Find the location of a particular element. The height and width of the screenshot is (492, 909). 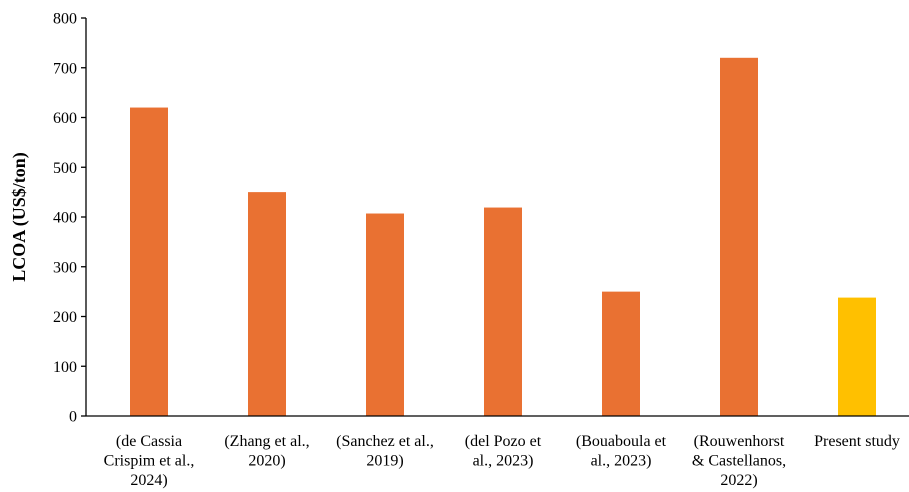

x-category-label: 2022) is located at coordinates (738, 480).